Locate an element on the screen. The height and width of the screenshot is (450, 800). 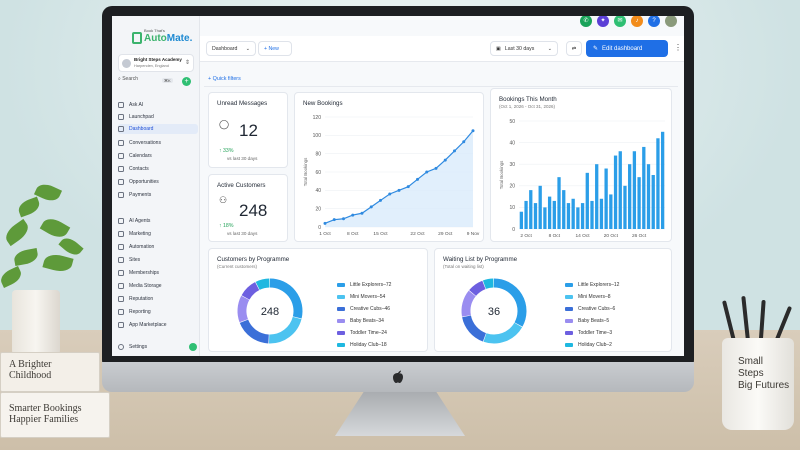
edit-dashboard-button: ✎ Edit dashboard is located at coordinates (627, 48).